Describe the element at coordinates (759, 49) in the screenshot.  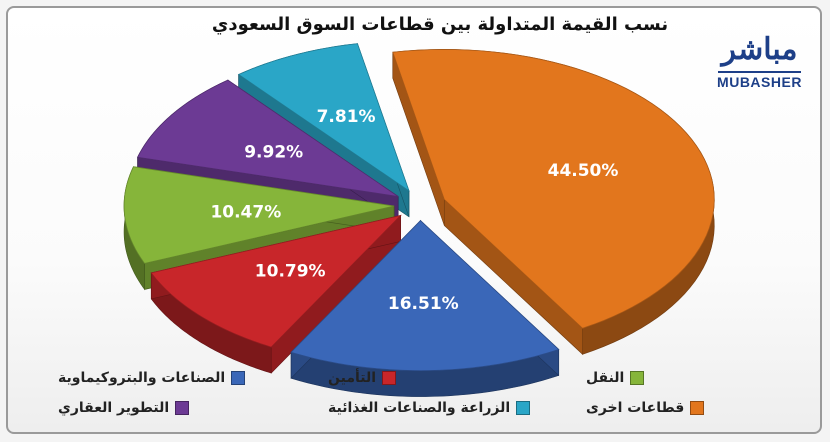
I see `logo-arabic-text: مباشر` at that location.